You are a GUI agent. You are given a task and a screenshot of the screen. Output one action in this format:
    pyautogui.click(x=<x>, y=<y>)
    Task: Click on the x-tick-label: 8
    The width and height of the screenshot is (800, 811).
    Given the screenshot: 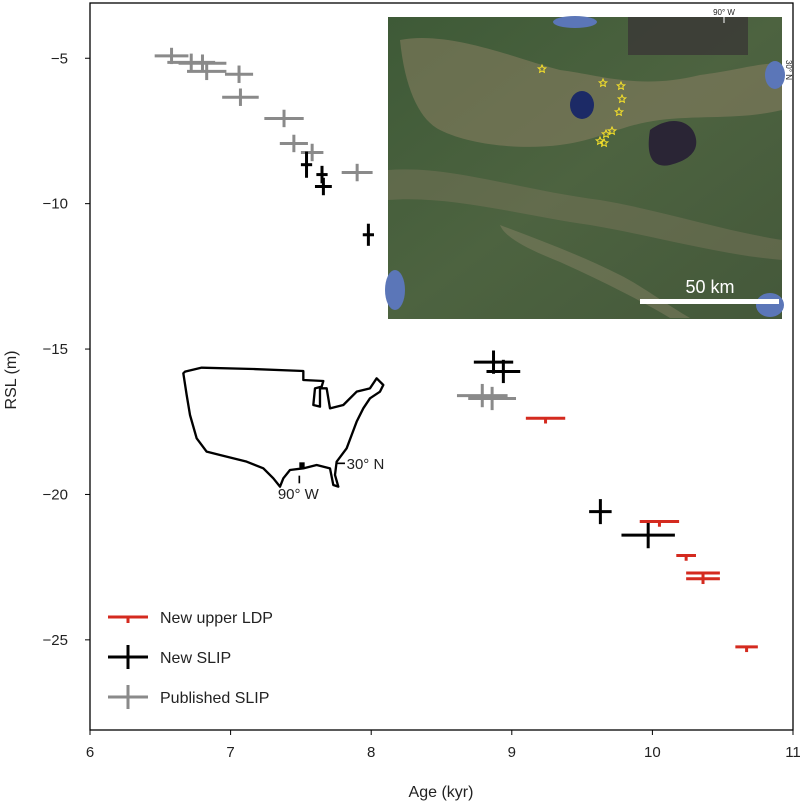 What is the action you would take?
    pyautogui.click(x=371, y=752)
    